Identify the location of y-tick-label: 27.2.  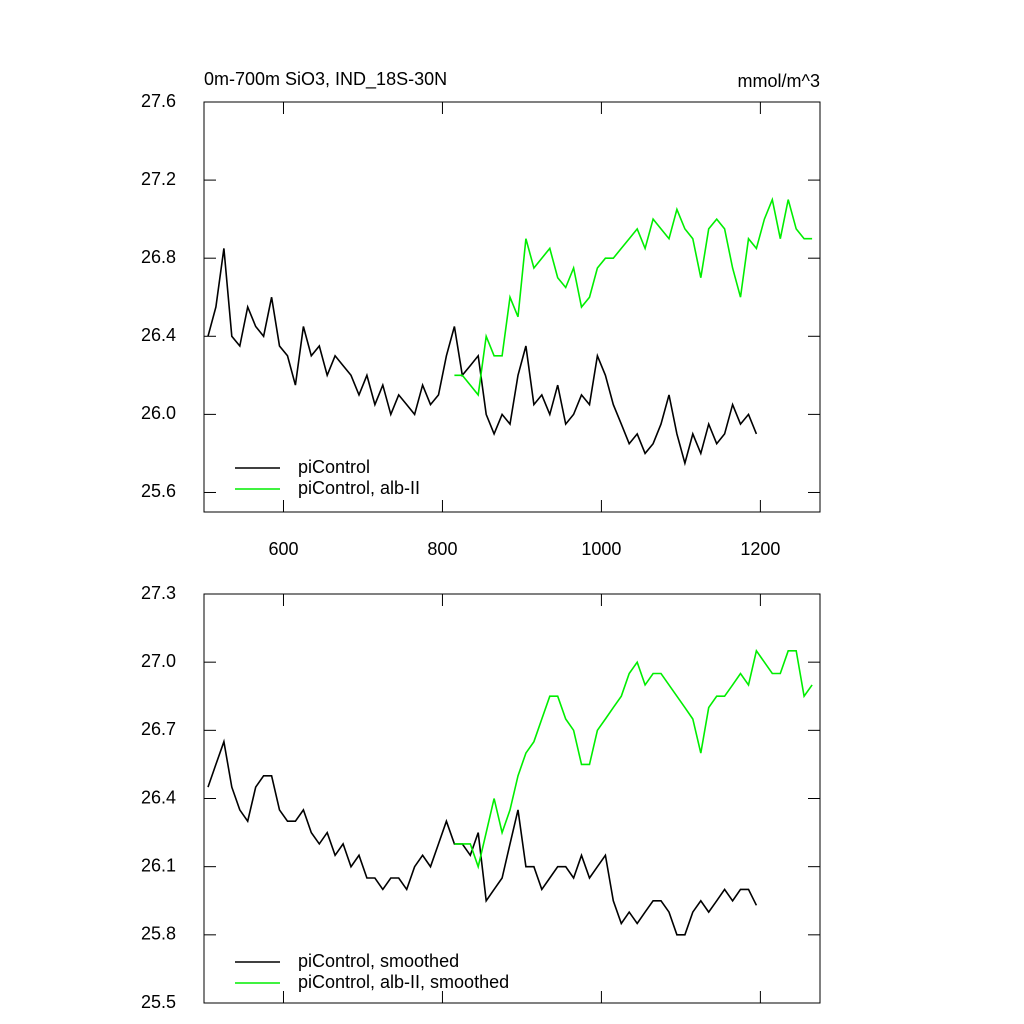
(158, 179).